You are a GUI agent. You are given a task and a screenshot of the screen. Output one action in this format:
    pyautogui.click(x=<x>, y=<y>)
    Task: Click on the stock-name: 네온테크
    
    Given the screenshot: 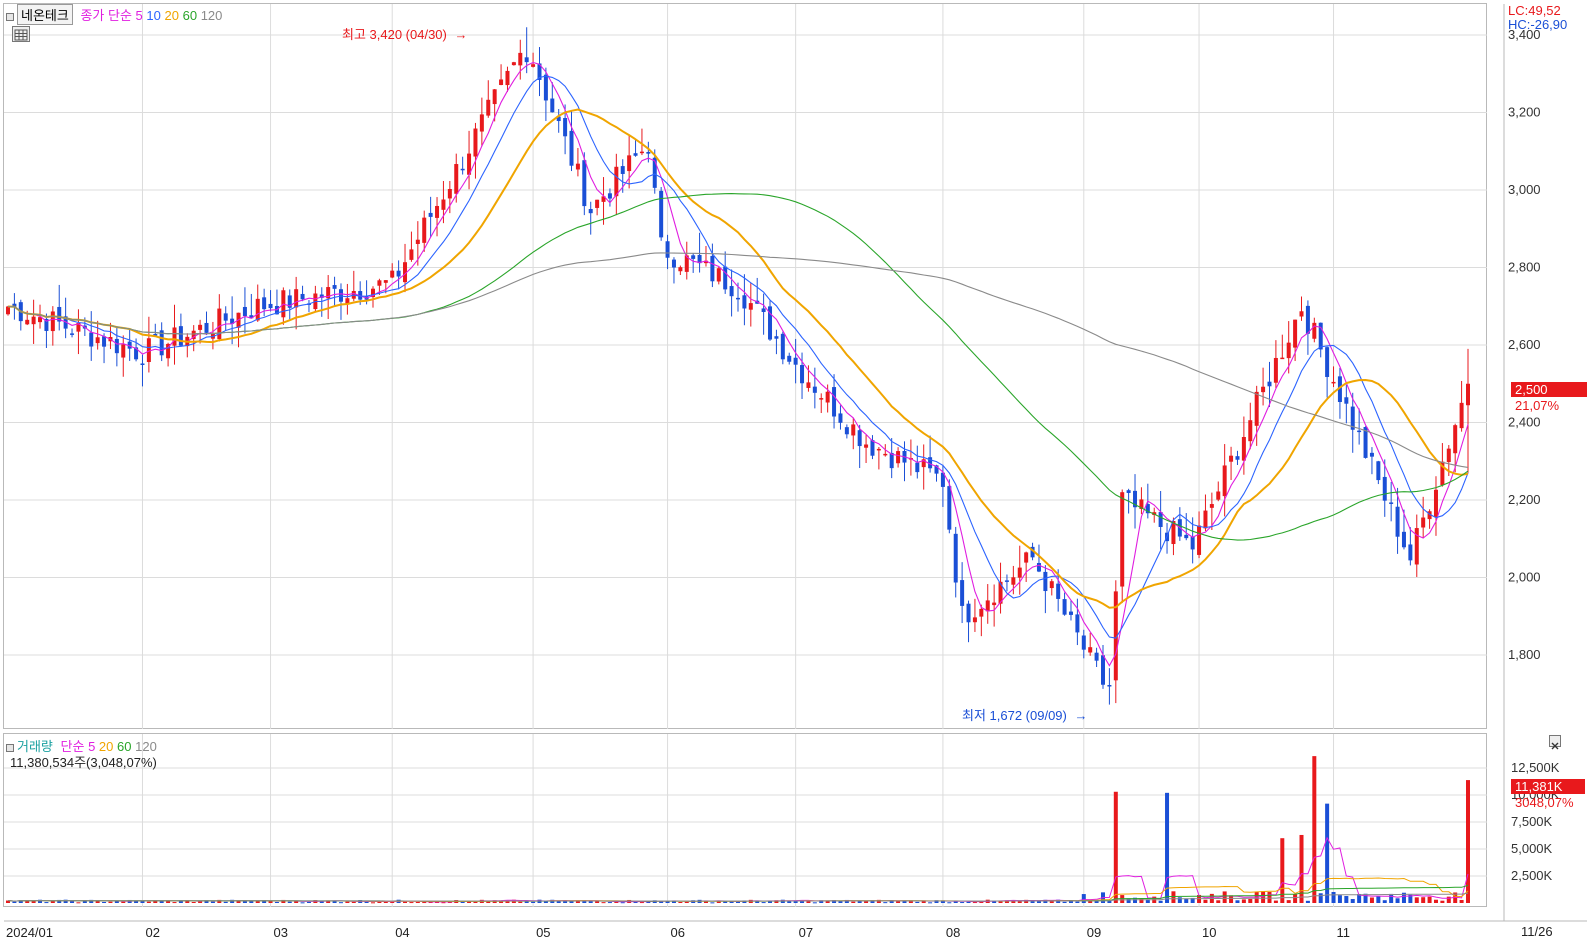 What is the action you would take?
    pyautogui.click(x=45, y=14)
    